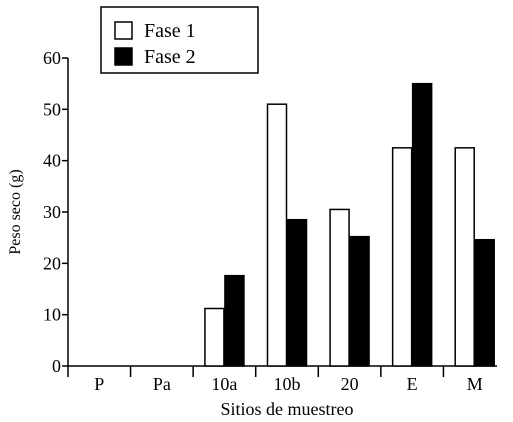 The image size is (513, 422). Describe the element at coordinates (99, 384) in the screenshot. I see `x-tick-label: P` at that location.